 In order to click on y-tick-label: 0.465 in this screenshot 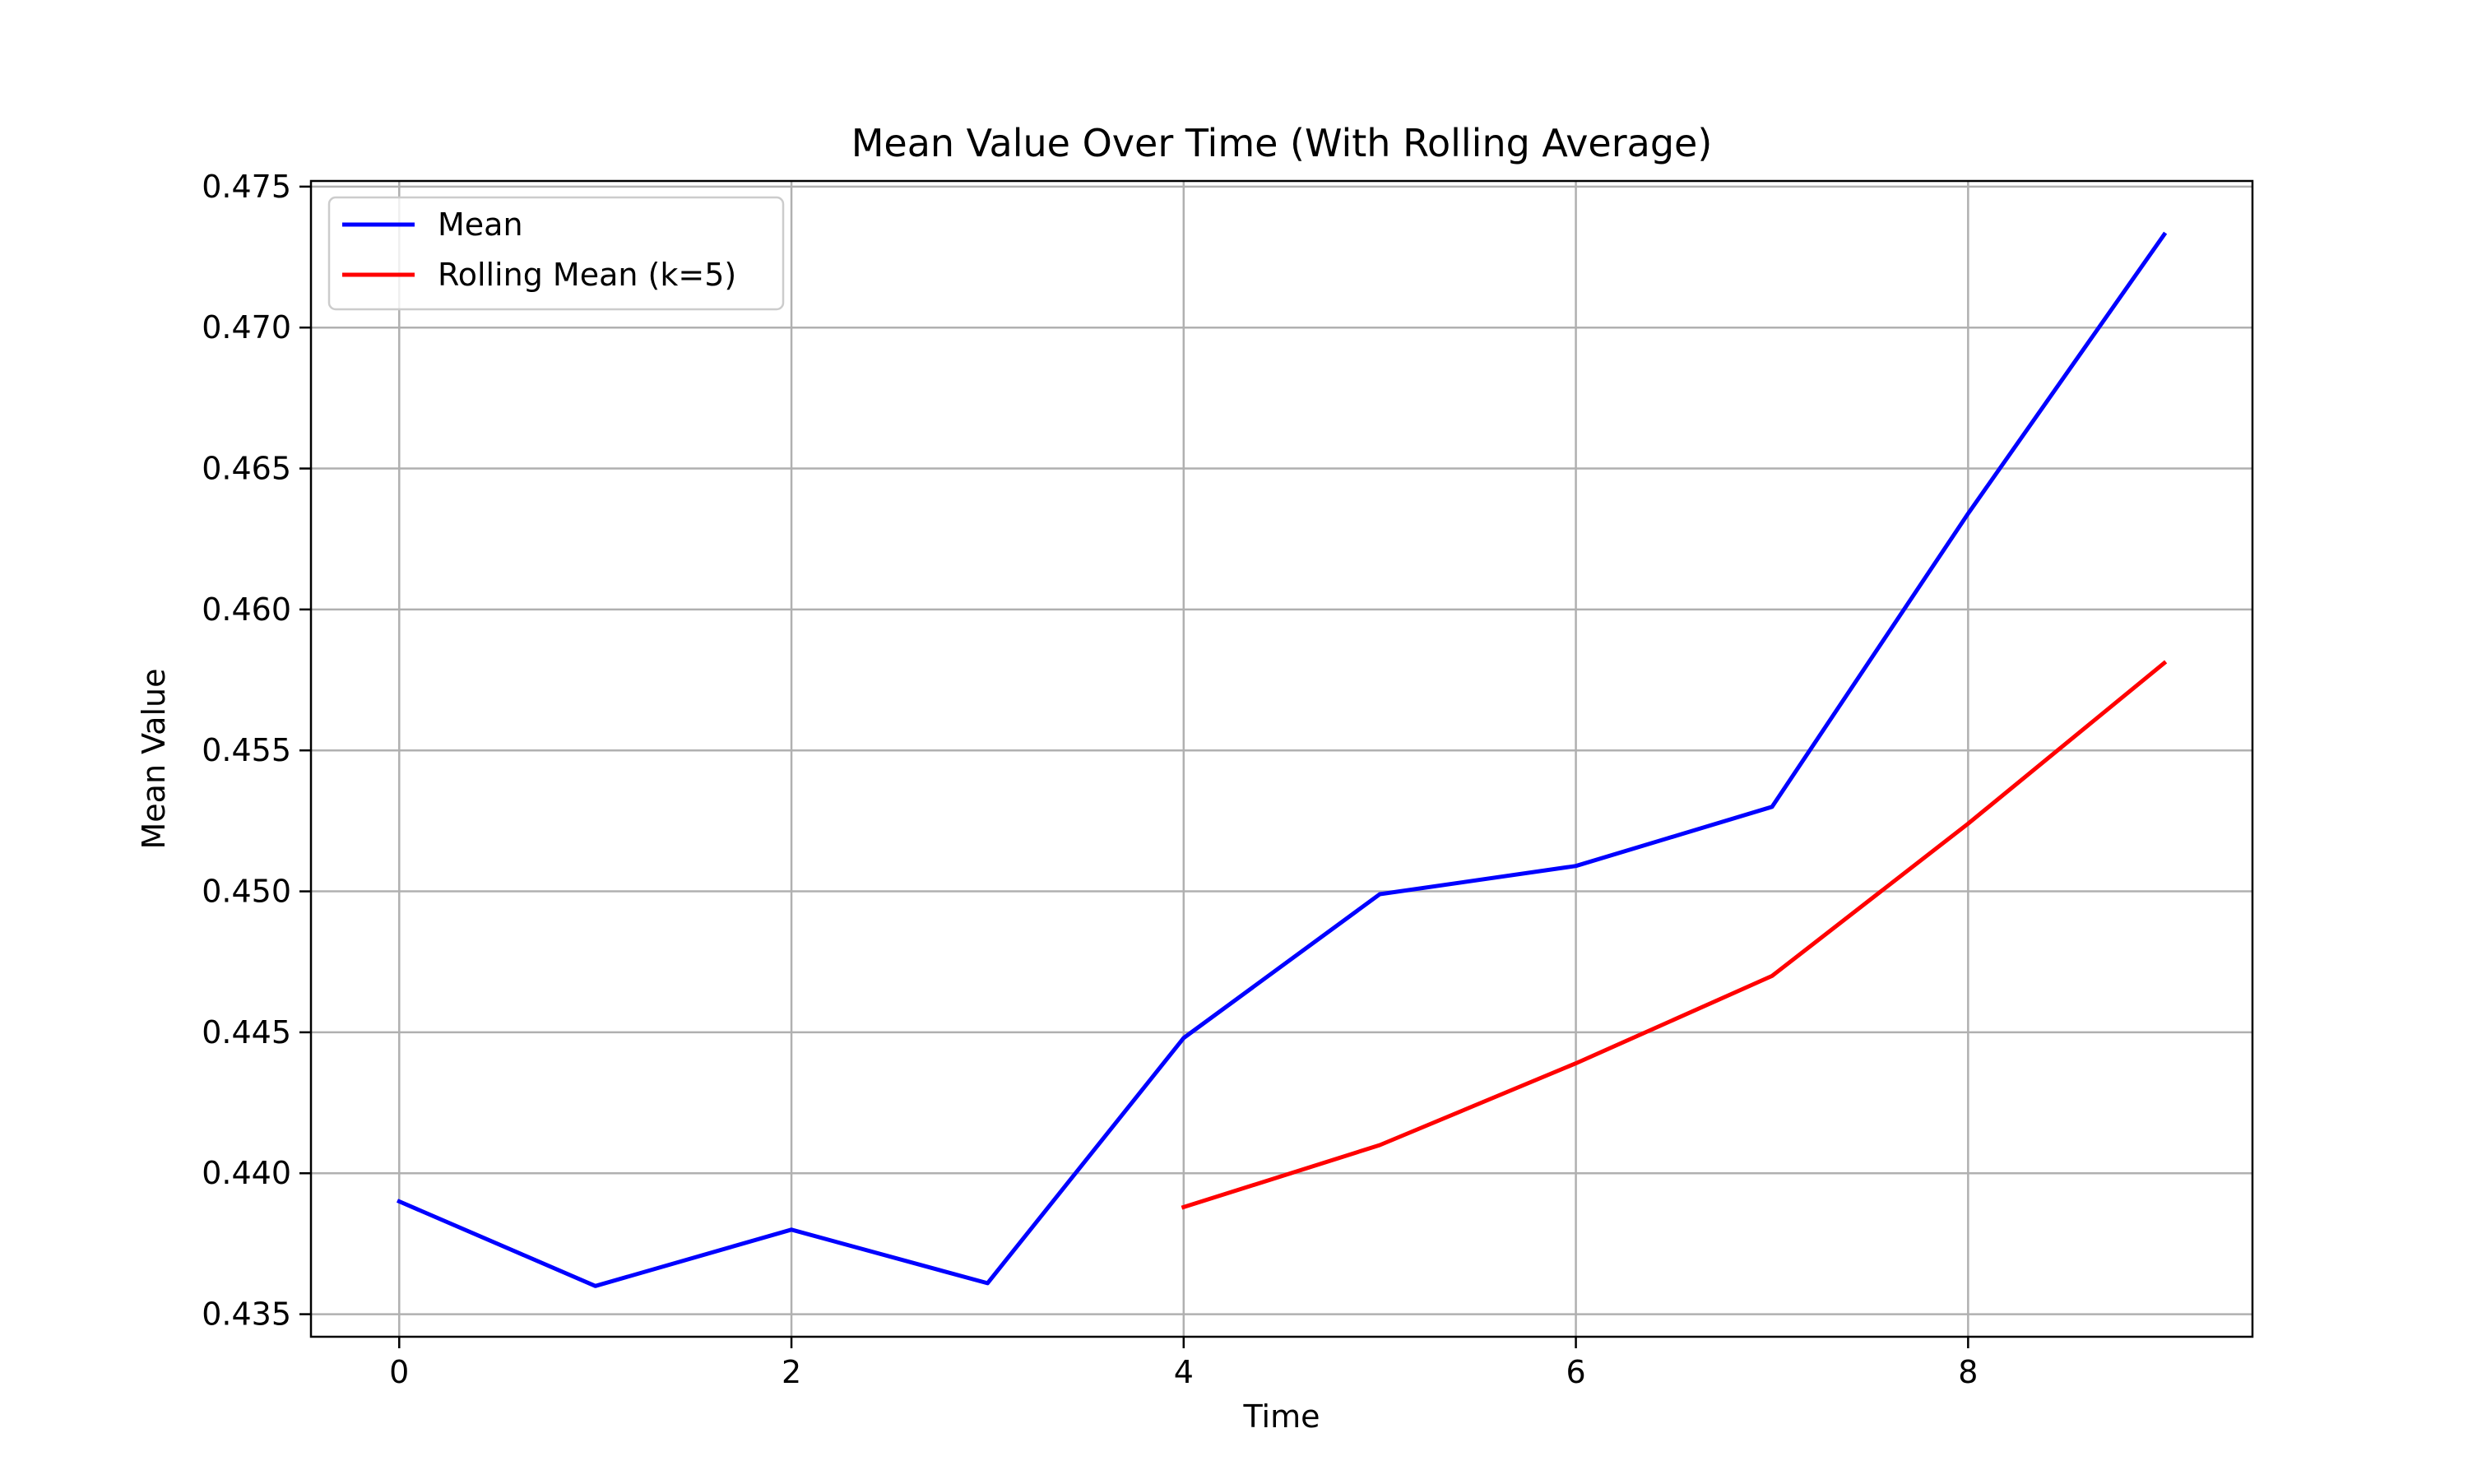, I will do `click(246, 469)`.